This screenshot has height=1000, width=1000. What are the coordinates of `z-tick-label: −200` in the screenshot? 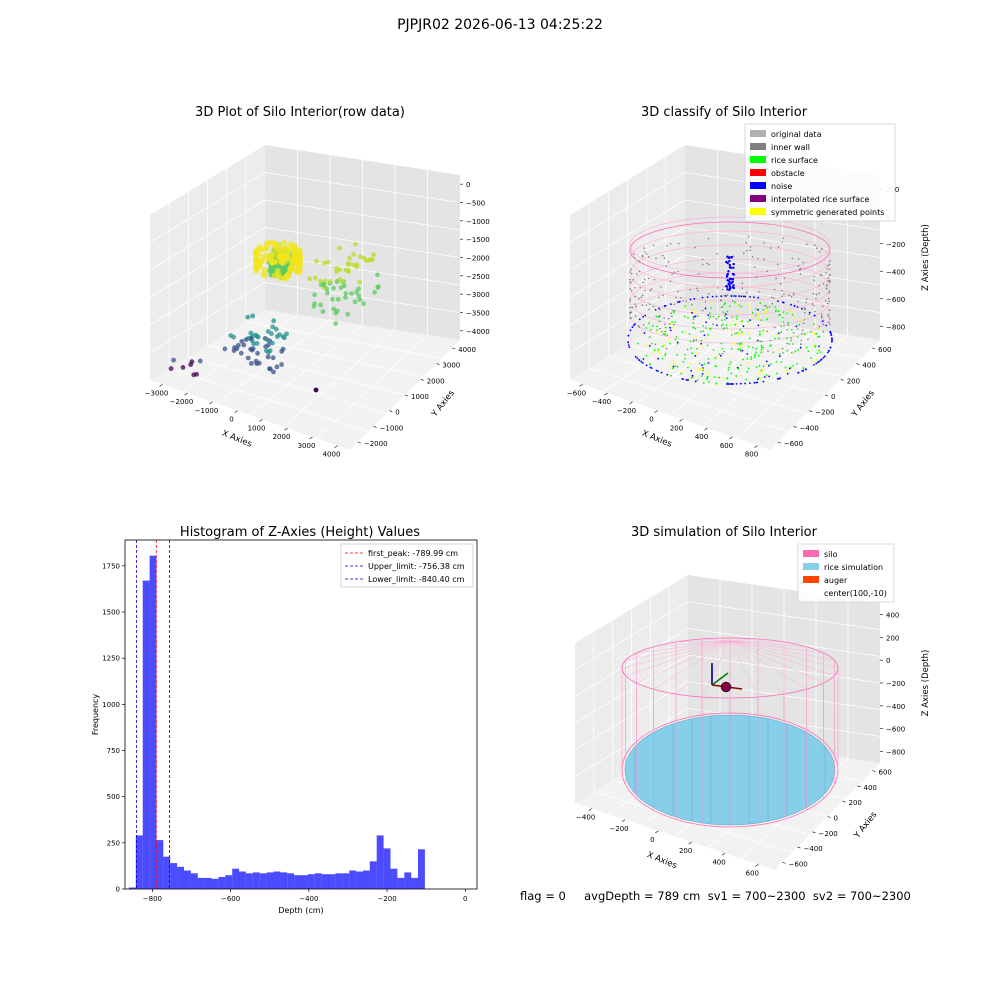 It's located at (895, 684).